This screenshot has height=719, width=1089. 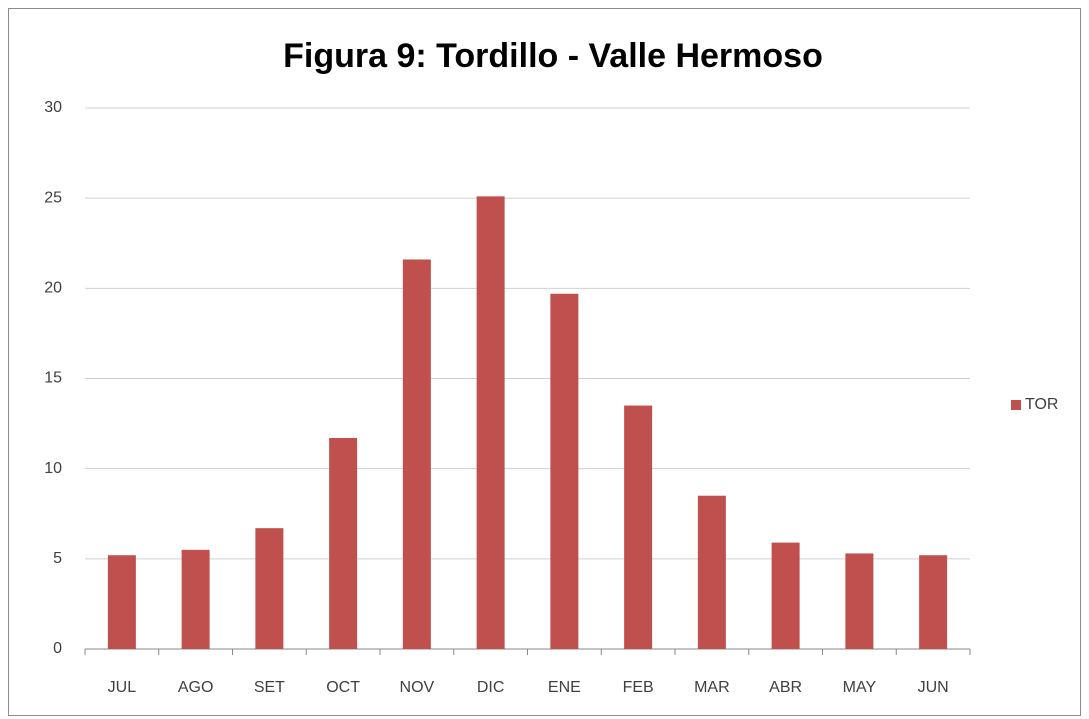 I want to click on x-tick-label: ABR, so click(x=785, y=687).